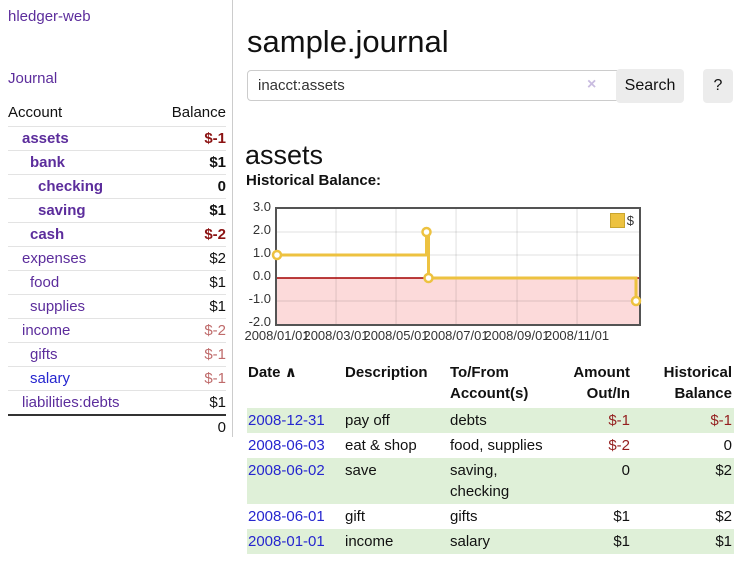 This screenshot has width=742, height=582. What do you see at coordinates (45, 282) in the screenshot?
I see `account-link-food: food` at bounding box center [45, 282].